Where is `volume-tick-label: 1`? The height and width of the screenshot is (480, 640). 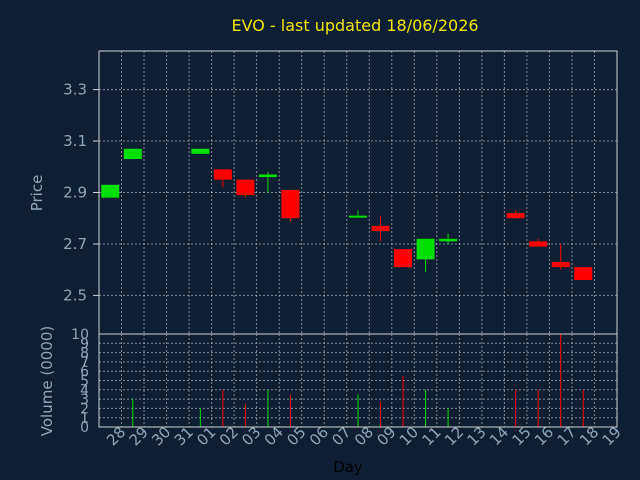
volume-tick-label: 1 is located at coordinates (84, 419).